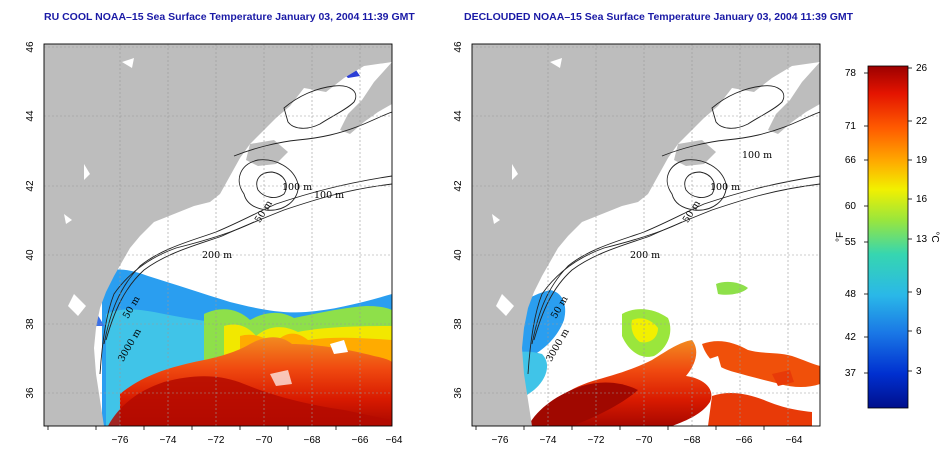  I want to click on colorbar-f-tick: 66, so click(851, 160).